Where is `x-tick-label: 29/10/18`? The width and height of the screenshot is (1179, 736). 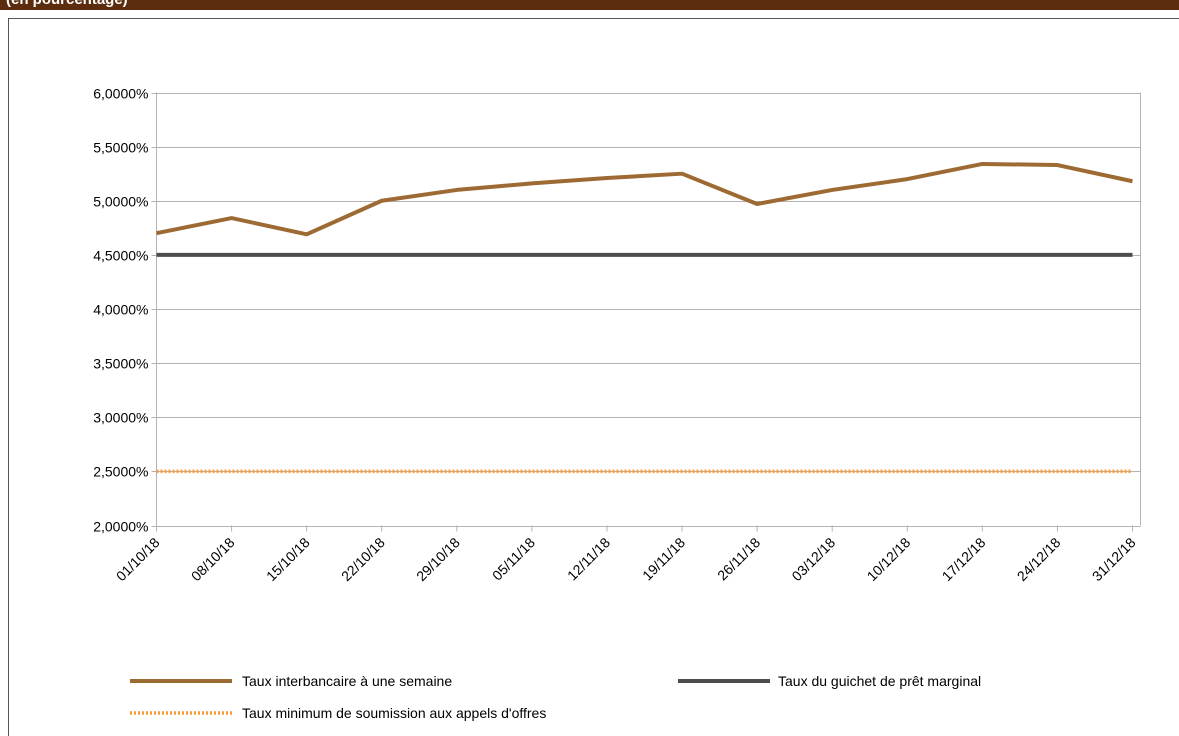
x-tick-label: 29/10/18 is located at coordinates (438, 559).